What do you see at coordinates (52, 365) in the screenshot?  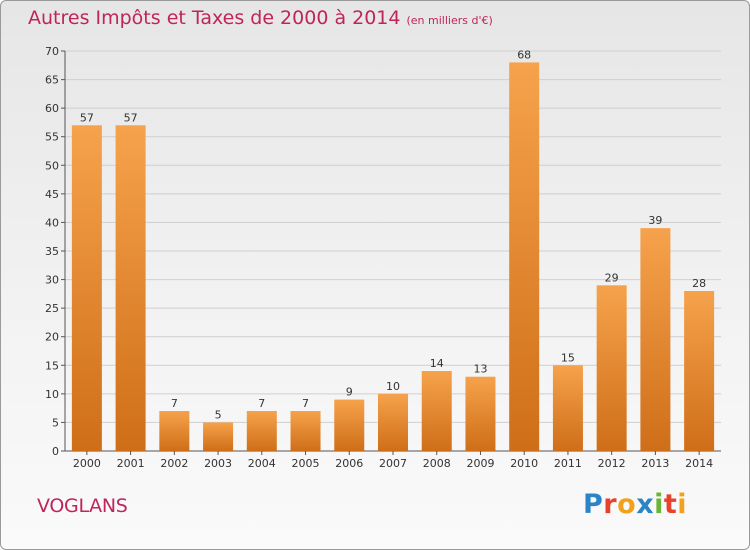 I see `y-tick-label: 15` at bounding box center [52, 365].